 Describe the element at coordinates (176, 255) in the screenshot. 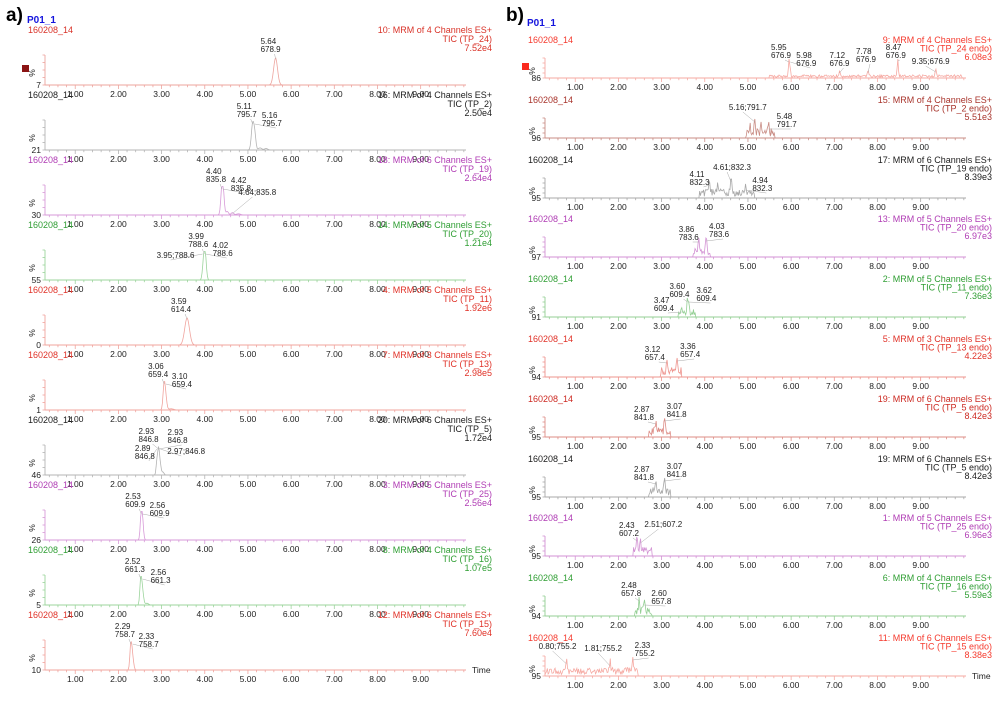

I see `peak-label: 3.95;788.6` at that location.